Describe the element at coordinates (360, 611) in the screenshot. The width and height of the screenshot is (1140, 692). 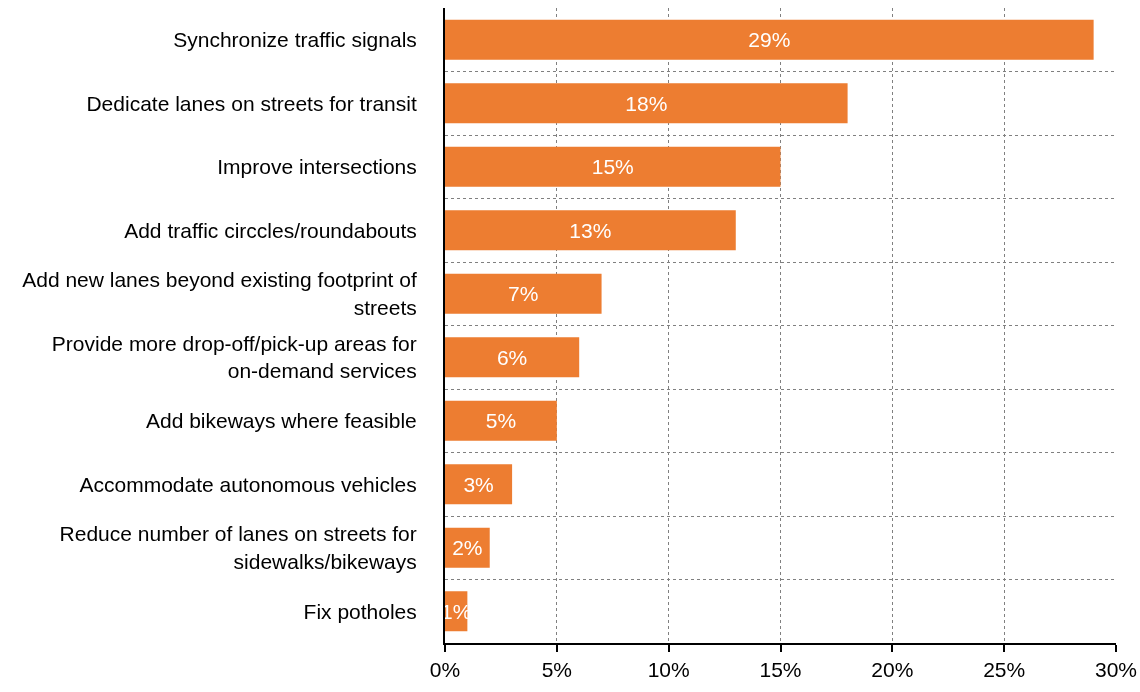
I see `y-tick-label: Fix potholes` at that location.